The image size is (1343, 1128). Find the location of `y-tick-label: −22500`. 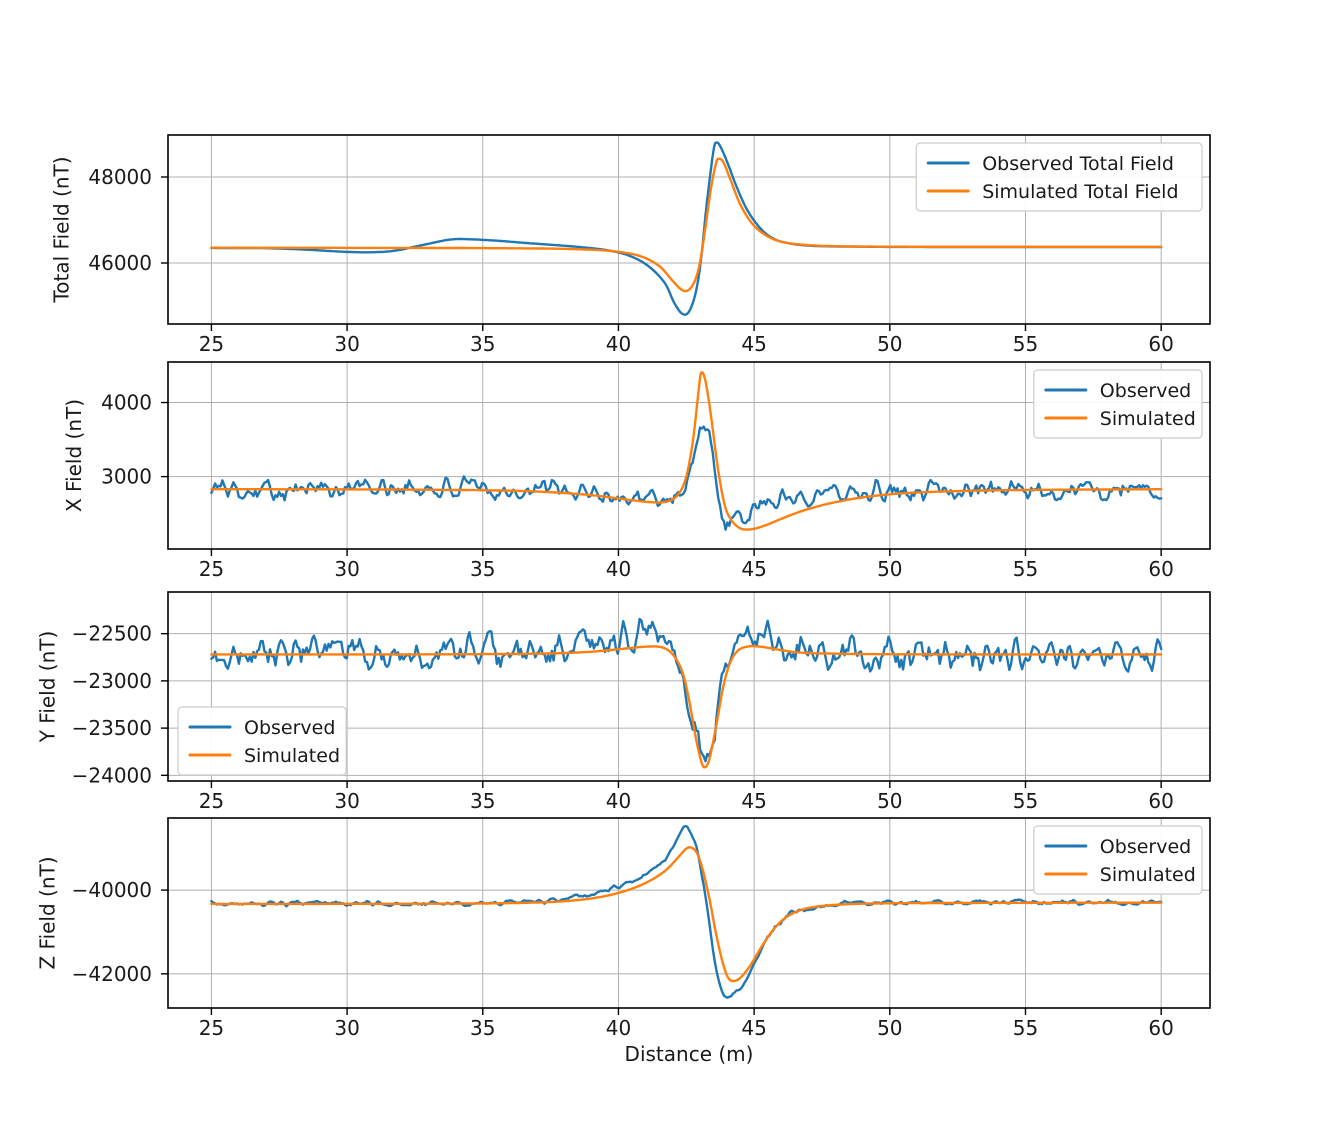

y-tick-label: −22500 is located at coordinates (112, 634).